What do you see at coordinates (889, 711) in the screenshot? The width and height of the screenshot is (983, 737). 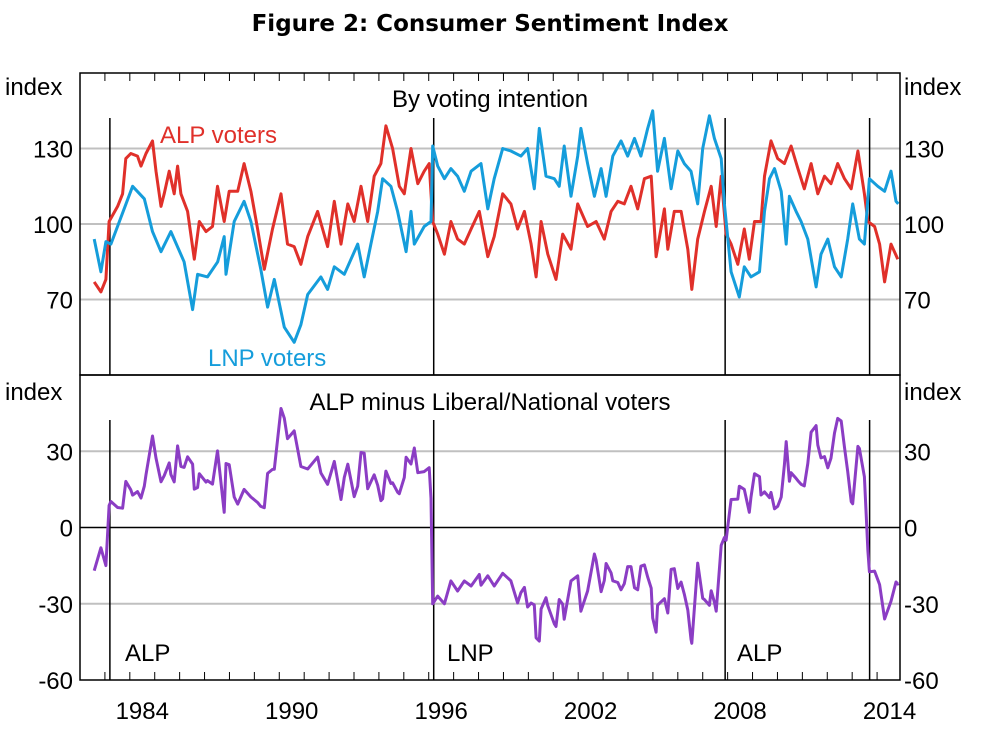 I see `x-tick-label: 2014` at bounding box center [889, 711].